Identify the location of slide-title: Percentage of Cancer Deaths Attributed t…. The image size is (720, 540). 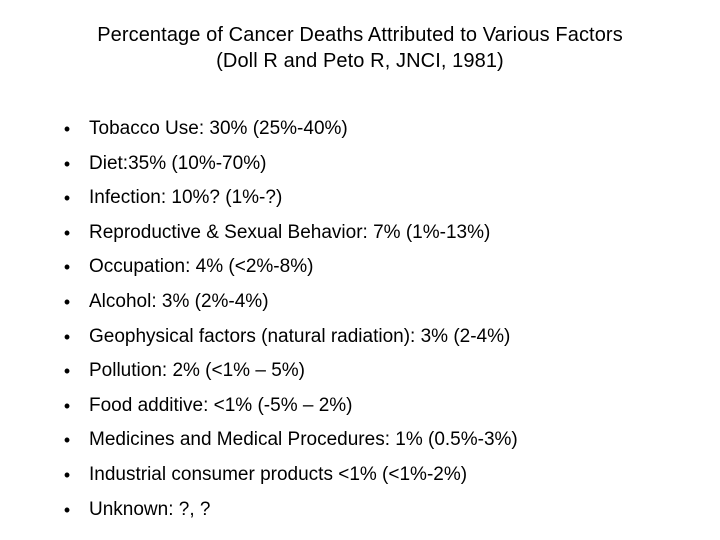
(360, 48).